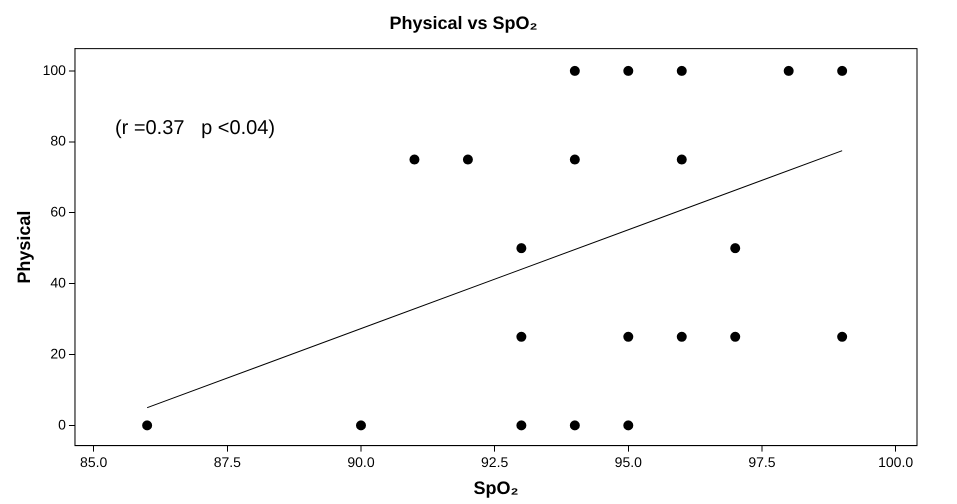  I want to click on y-axis-title: Physical, so click(24, 247).